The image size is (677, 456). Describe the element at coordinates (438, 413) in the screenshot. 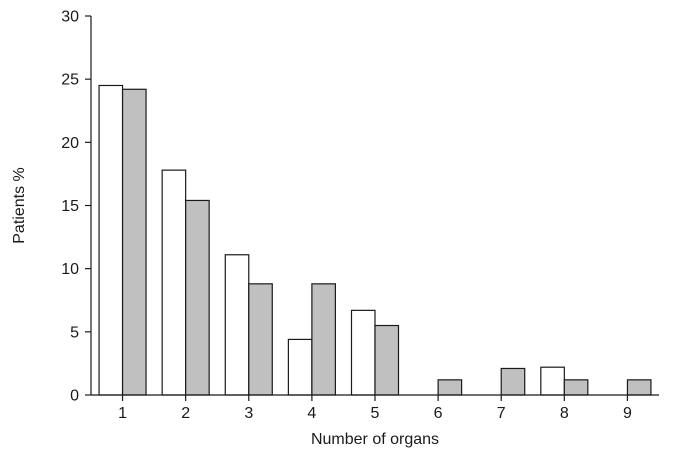

I see `x-tick-label: 6` at that location.